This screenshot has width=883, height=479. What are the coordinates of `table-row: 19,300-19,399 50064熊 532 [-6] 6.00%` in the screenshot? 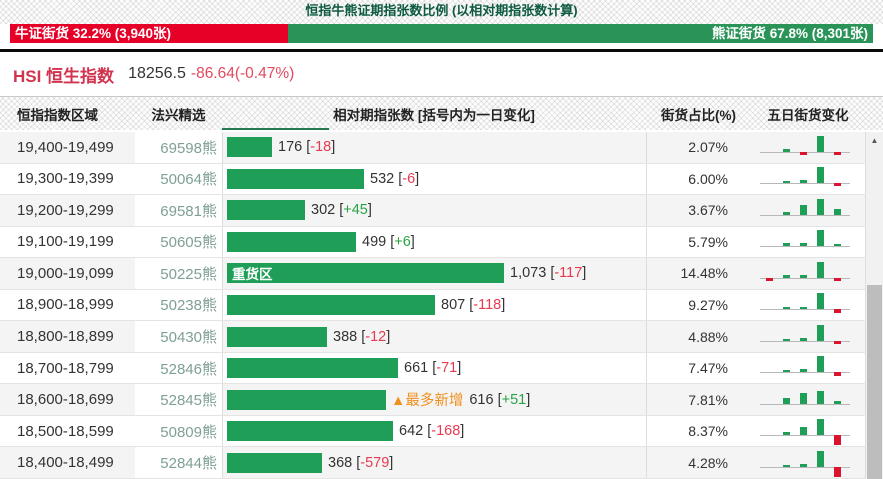 It's located at (433, 179).